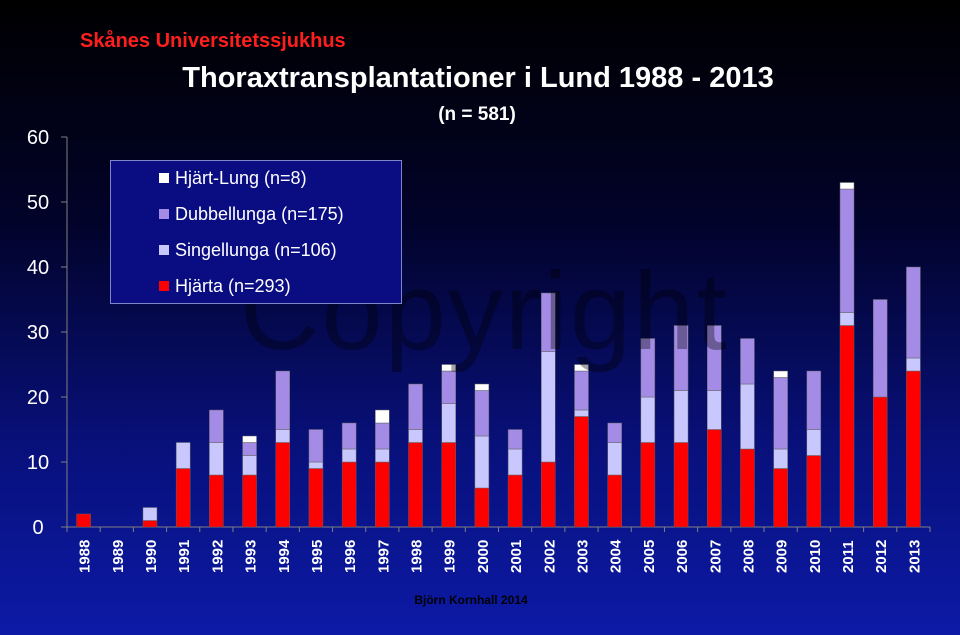 The width and height of the screenshot is (960, 635). I want to click on y-tick-label: 40, so click(38, 268).